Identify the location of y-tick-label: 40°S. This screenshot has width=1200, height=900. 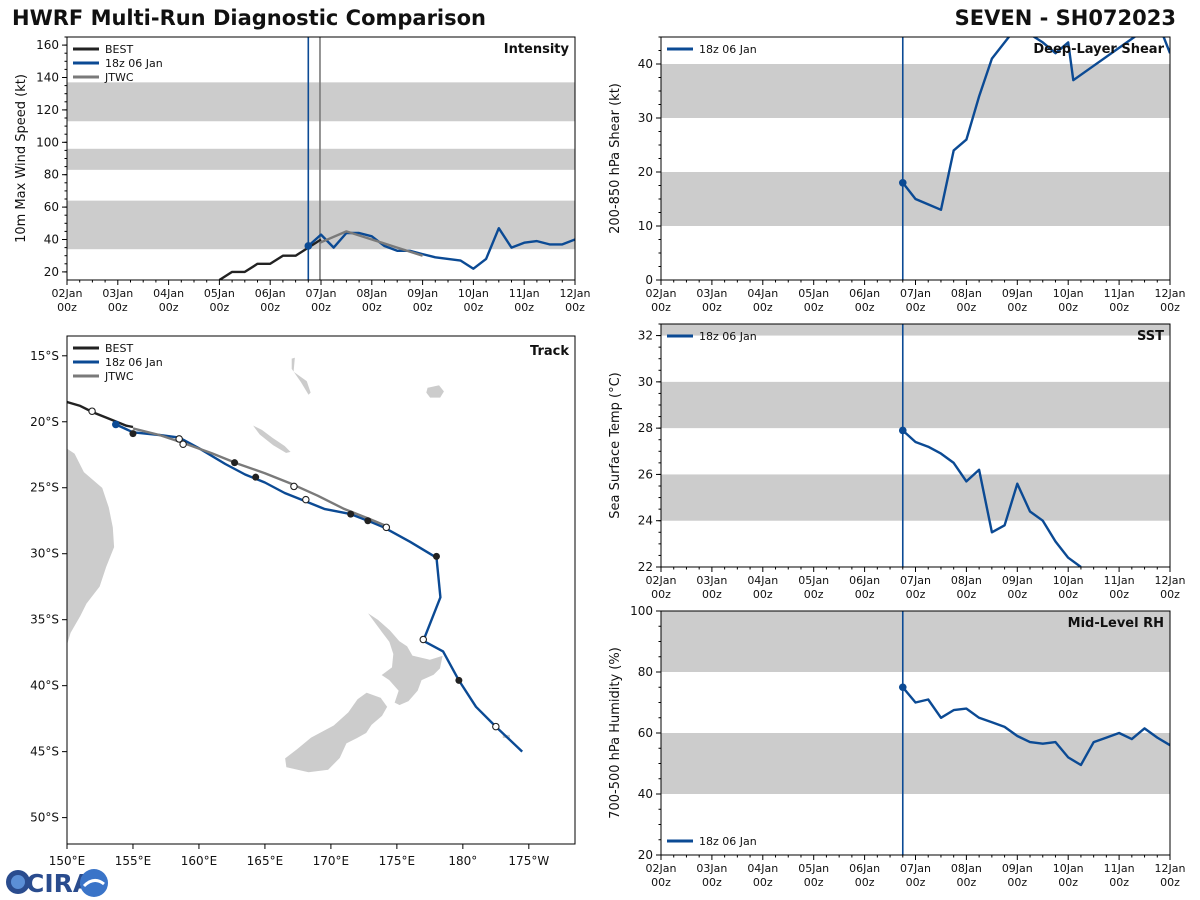
(44, 686).